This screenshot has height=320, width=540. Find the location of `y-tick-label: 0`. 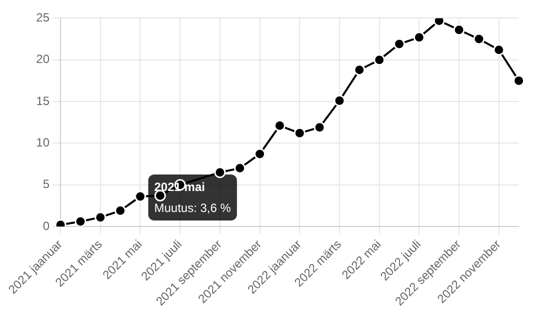

y-tick-label: 0 is located at coordinates (46, 225).